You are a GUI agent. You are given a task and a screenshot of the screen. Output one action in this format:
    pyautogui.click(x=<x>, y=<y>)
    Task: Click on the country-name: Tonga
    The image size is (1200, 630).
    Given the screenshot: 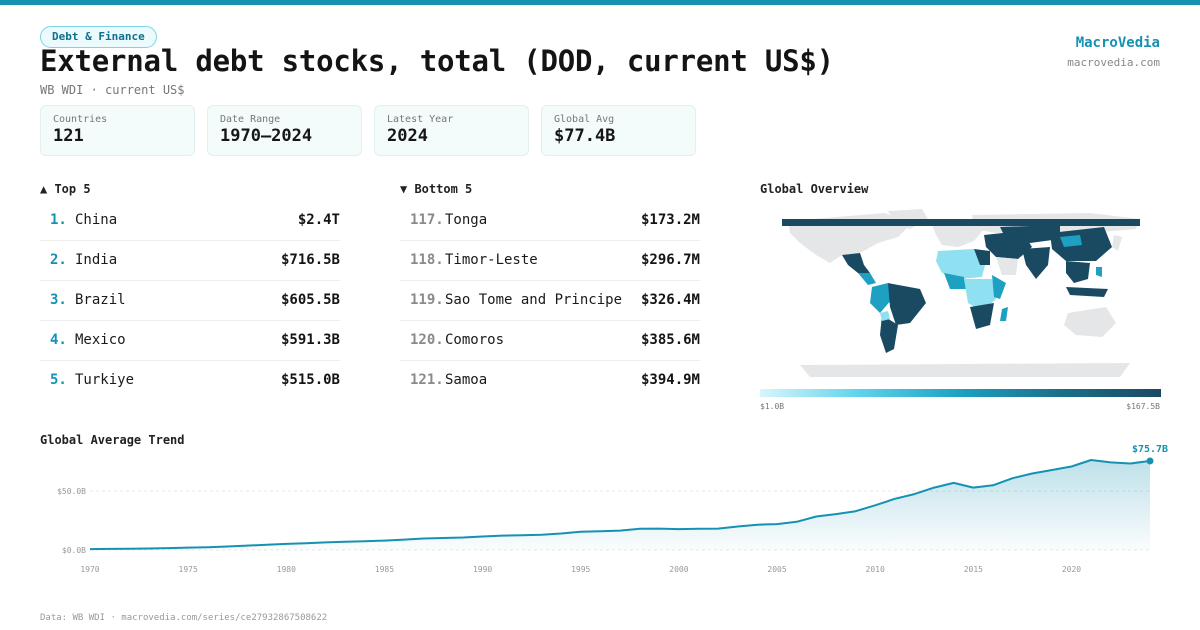 What is the action you would take?
    pyautogui.click(x=466, y=220)
    